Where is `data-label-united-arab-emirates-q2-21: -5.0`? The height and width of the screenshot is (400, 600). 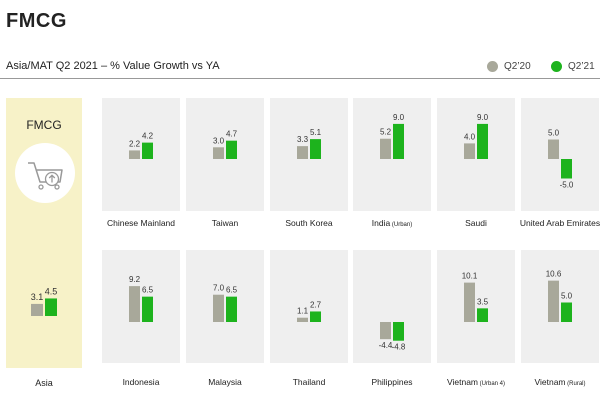
data-label-united-arab-emirates-q2-21: -5.0 is located at coordinates (567, 185).